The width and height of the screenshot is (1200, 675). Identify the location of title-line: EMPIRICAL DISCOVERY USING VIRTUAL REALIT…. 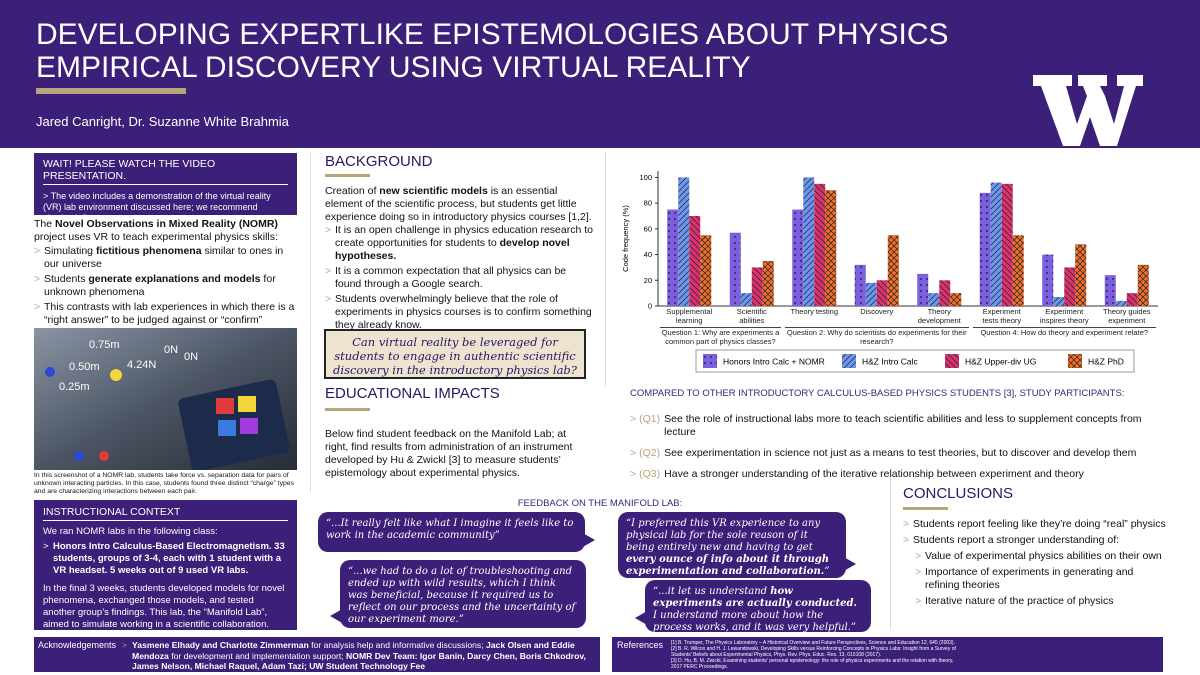
(393, 67).